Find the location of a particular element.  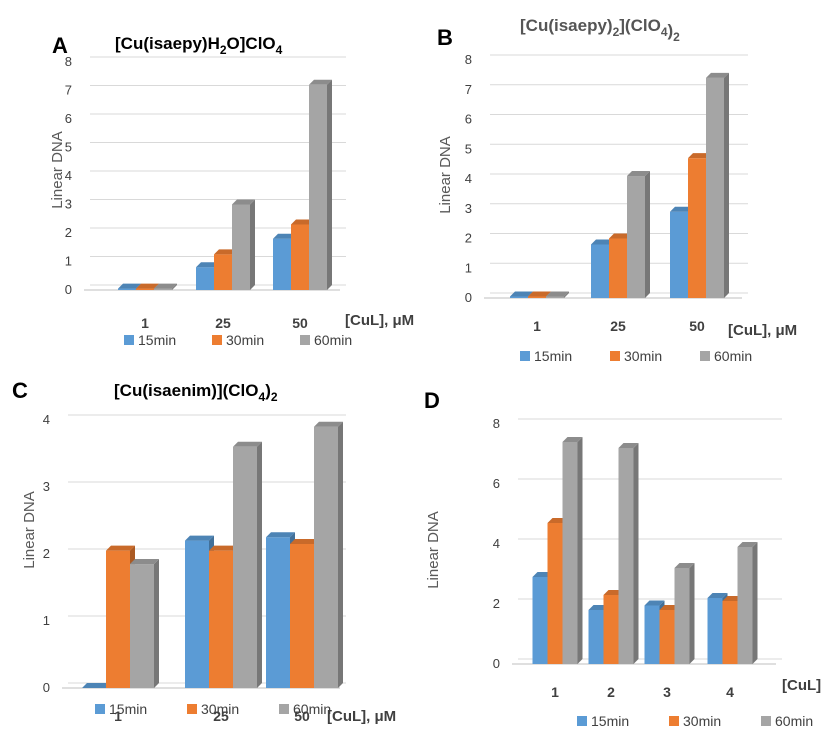

y-tick-label: 4 is located at coordinates (46, 419).